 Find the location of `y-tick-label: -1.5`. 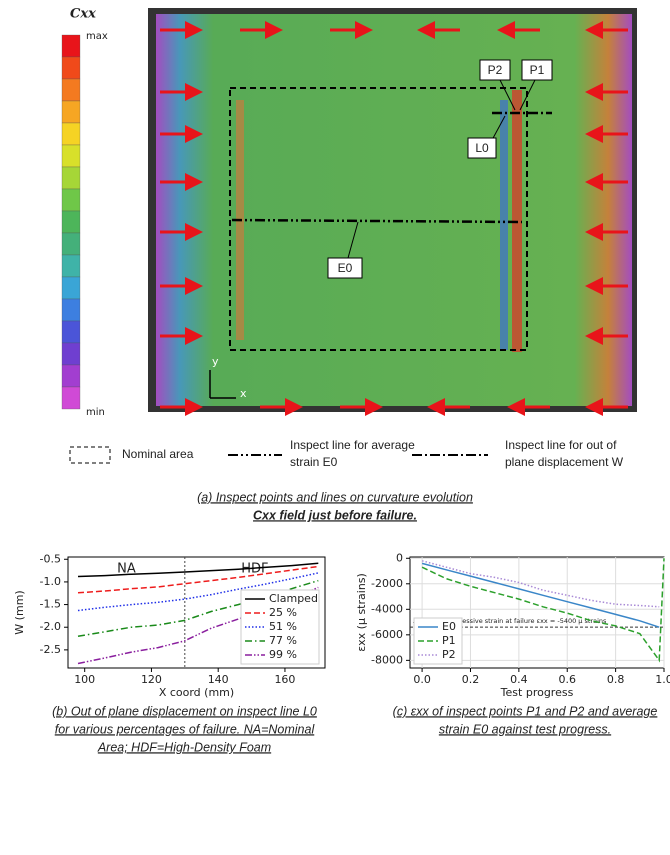

y-tick-label: -1.5 is located at coordinates (50, 604).